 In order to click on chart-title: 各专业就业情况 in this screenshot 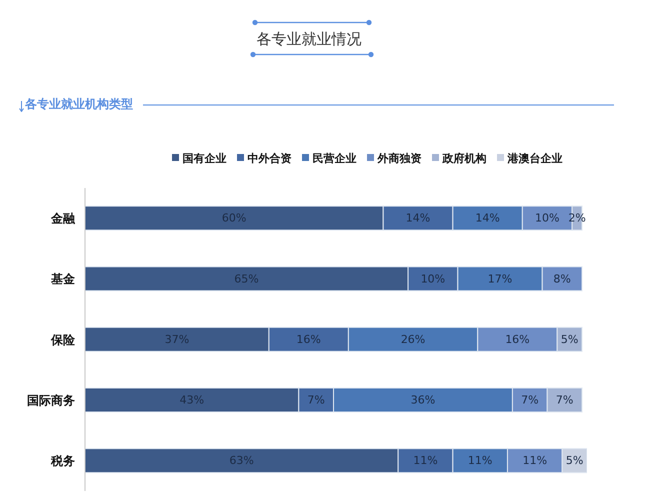, I will do `click(309, 39)`.